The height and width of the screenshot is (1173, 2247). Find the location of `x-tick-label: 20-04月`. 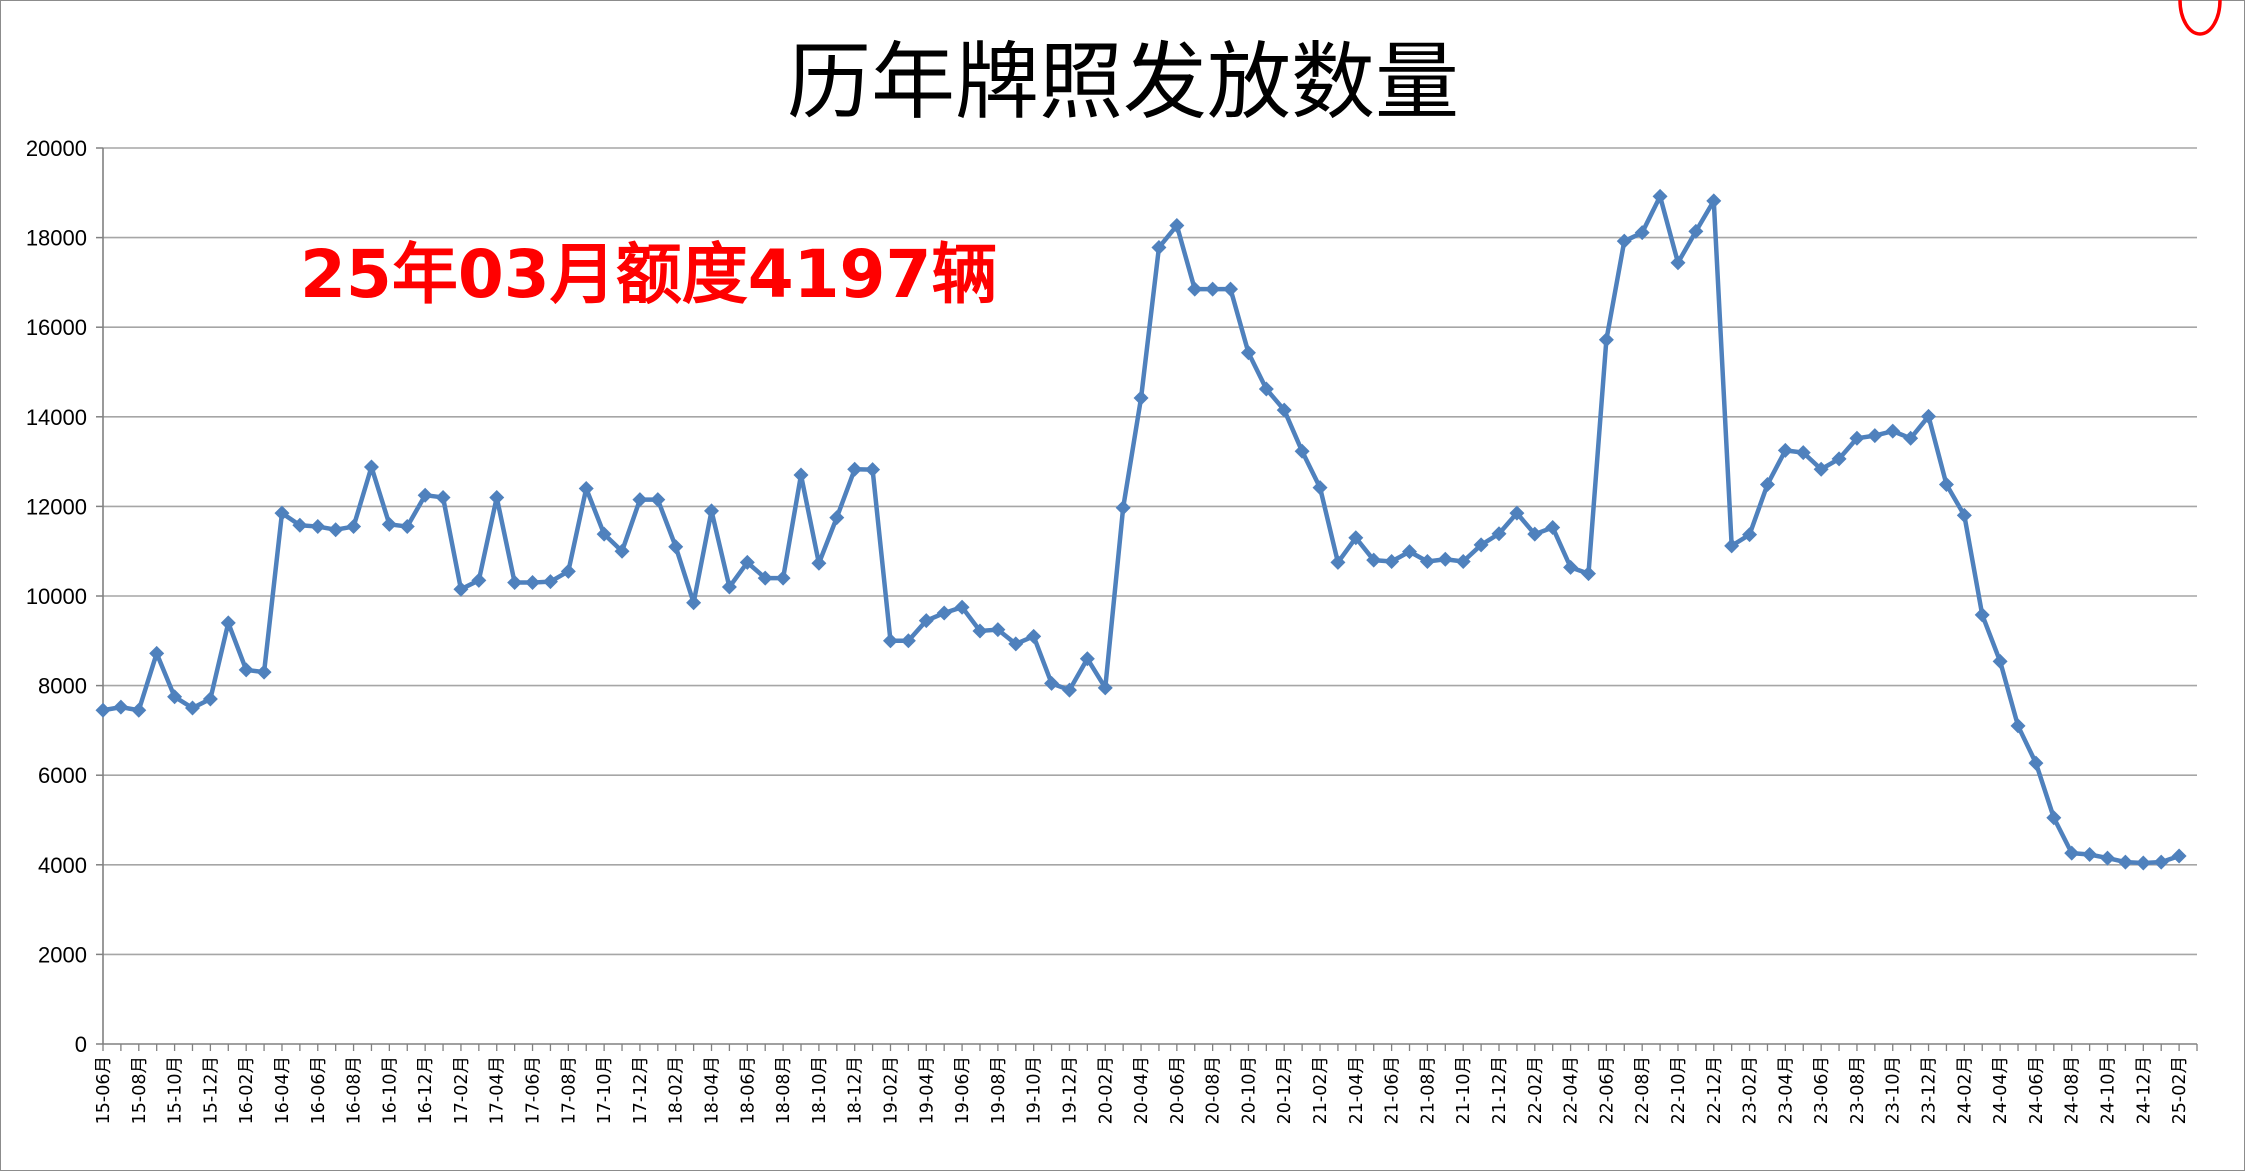

x-tick-label: 20-04月 is located at coordinates (1142, 1090).